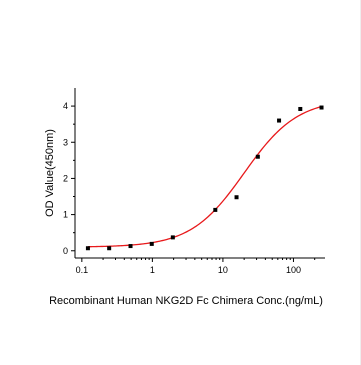 This screenshot has width=361, height=365. Describe the element at coordinates (65, 215) in the screenshot. I see `y-tick-label: 1` at that location.